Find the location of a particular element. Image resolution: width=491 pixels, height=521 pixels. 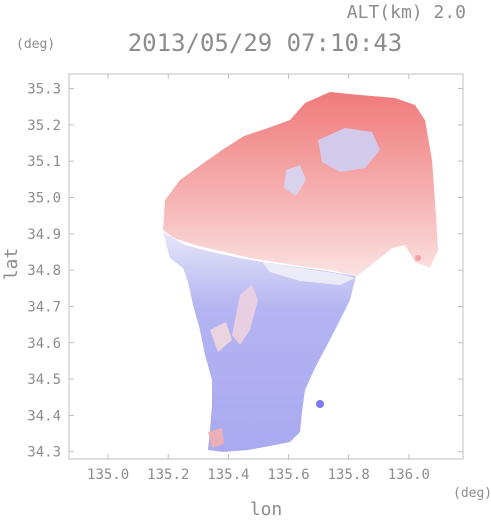

positive-spot-east is located at coordinates (418, 258).